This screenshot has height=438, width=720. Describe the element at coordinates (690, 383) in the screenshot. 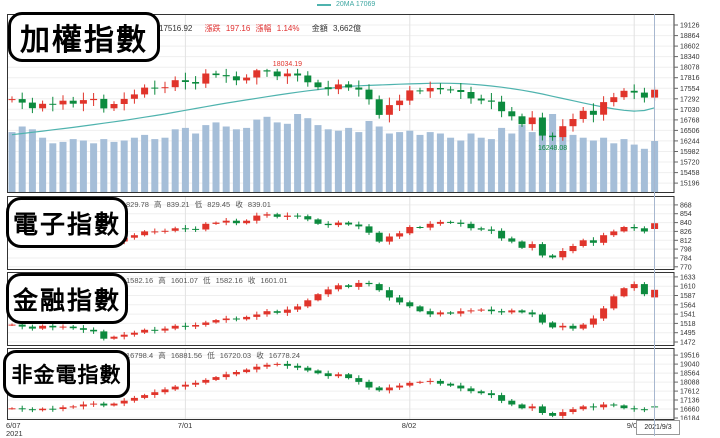

I see `svg-text: 18088` at that location.